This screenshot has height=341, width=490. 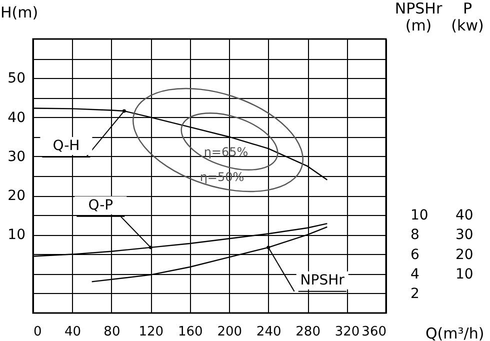 I want to click on x-tick-label: 320, so click(x=347, y=332).